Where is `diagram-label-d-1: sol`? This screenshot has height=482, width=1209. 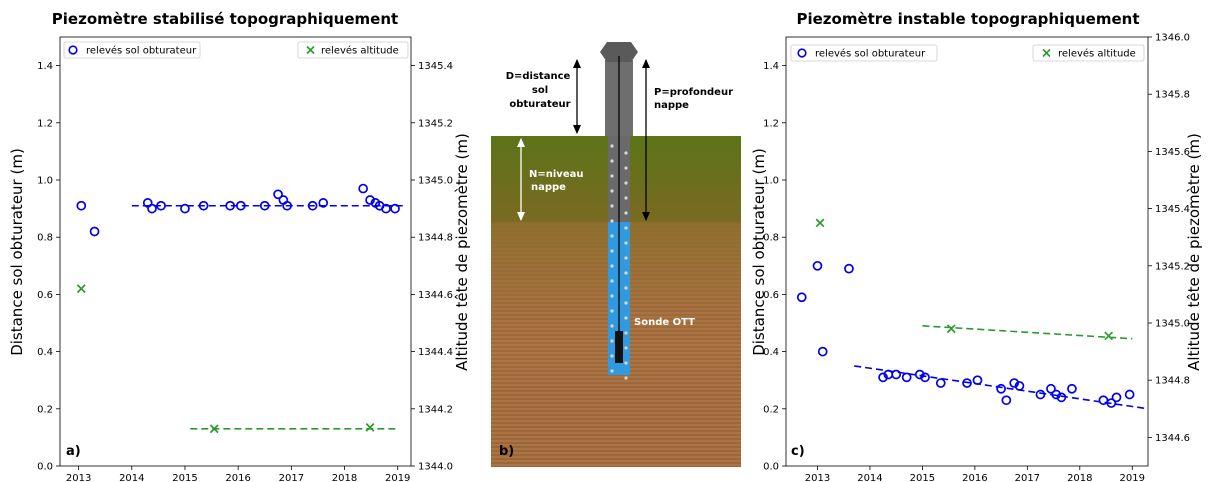 diagram-label-d-1: sol is located at coordinates (540, 90).